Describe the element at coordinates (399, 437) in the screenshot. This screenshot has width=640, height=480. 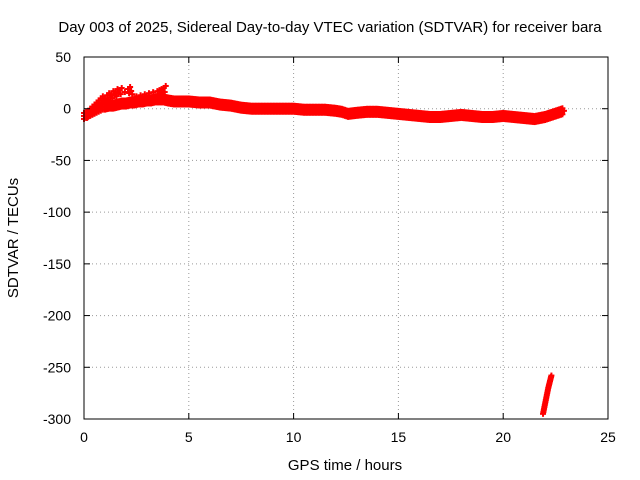
I see `x-tick-label: 15` at that location.